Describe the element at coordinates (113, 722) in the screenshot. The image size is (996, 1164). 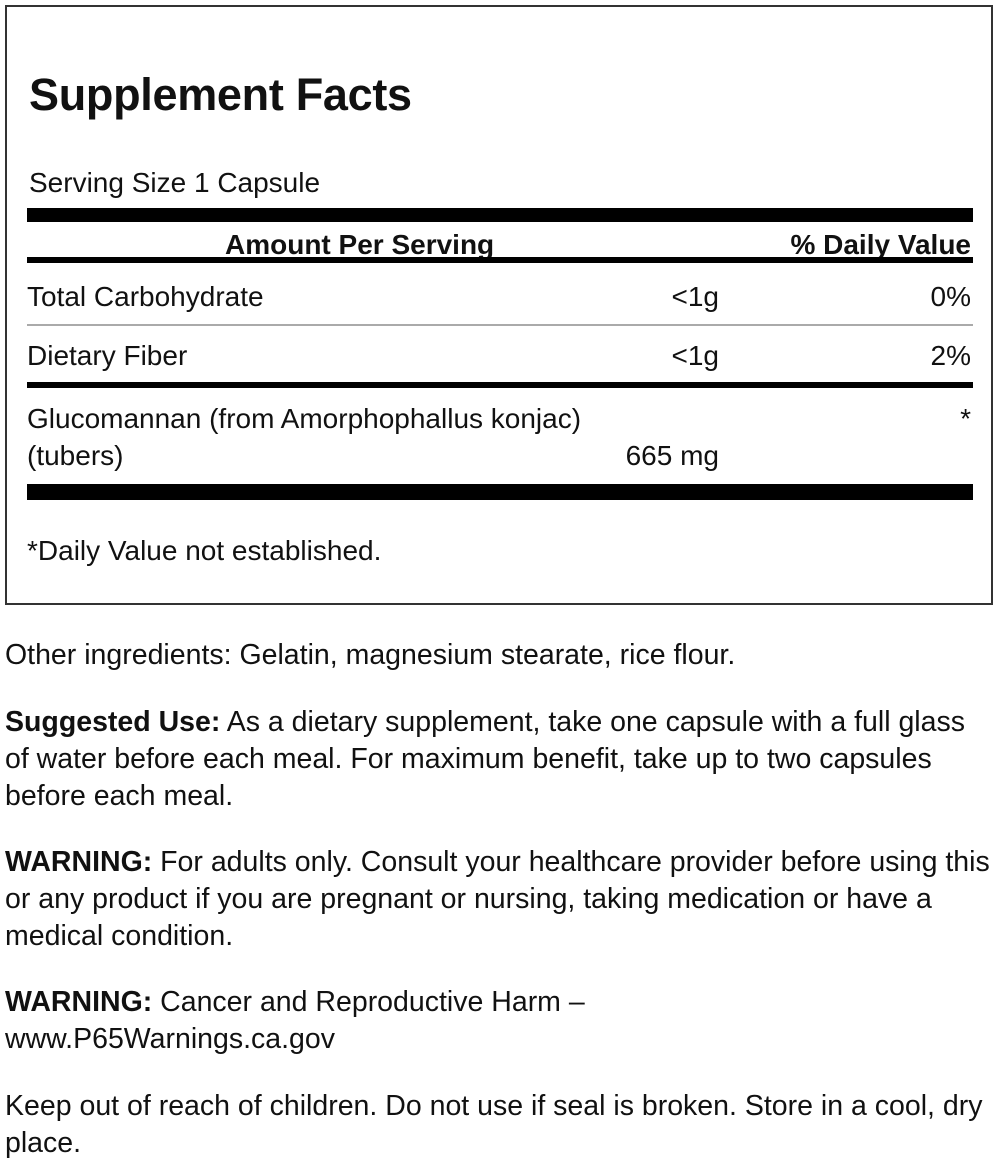
I see `suggested-use-label: Suggested Use:` at that location.